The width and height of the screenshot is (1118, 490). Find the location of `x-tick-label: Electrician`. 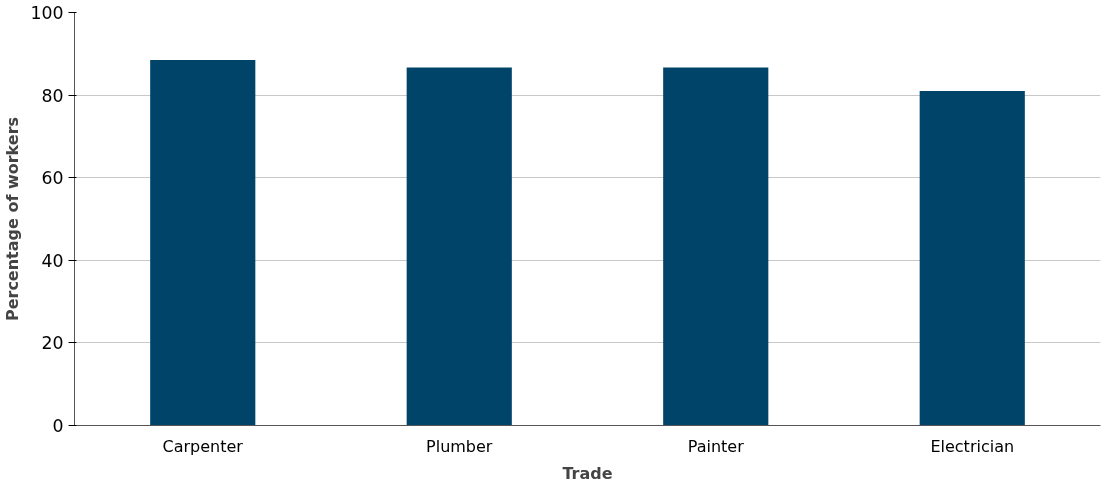

x-tick-label: Electrician is located at coordinates (972, 446).